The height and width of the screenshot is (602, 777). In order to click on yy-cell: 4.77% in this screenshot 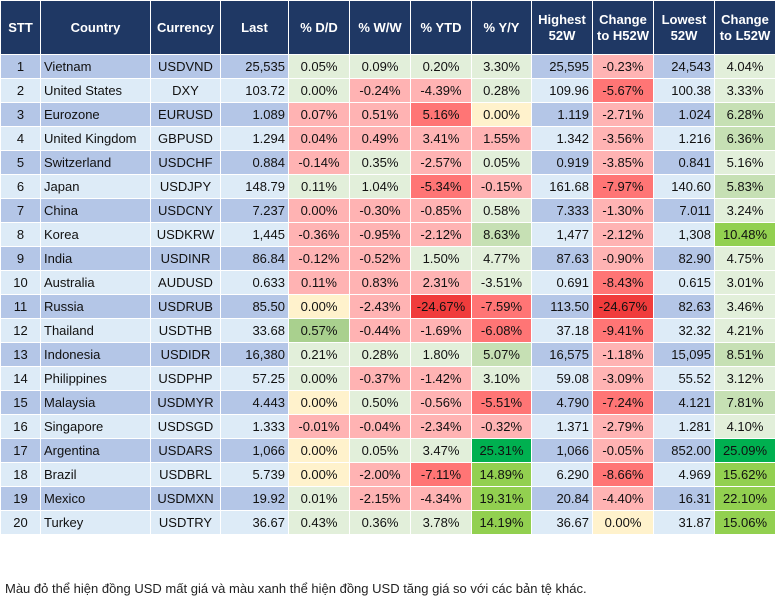, I will do `click(501, 258)`.